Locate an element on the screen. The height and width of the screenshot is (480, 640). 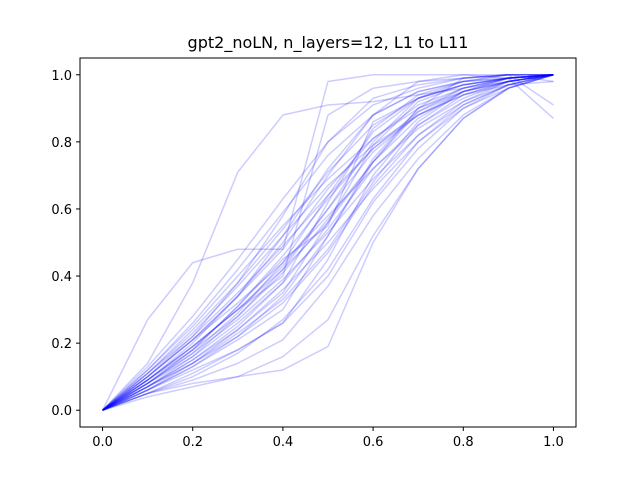
x-tick-label: 0.6 is located at coordinates (373, 442).